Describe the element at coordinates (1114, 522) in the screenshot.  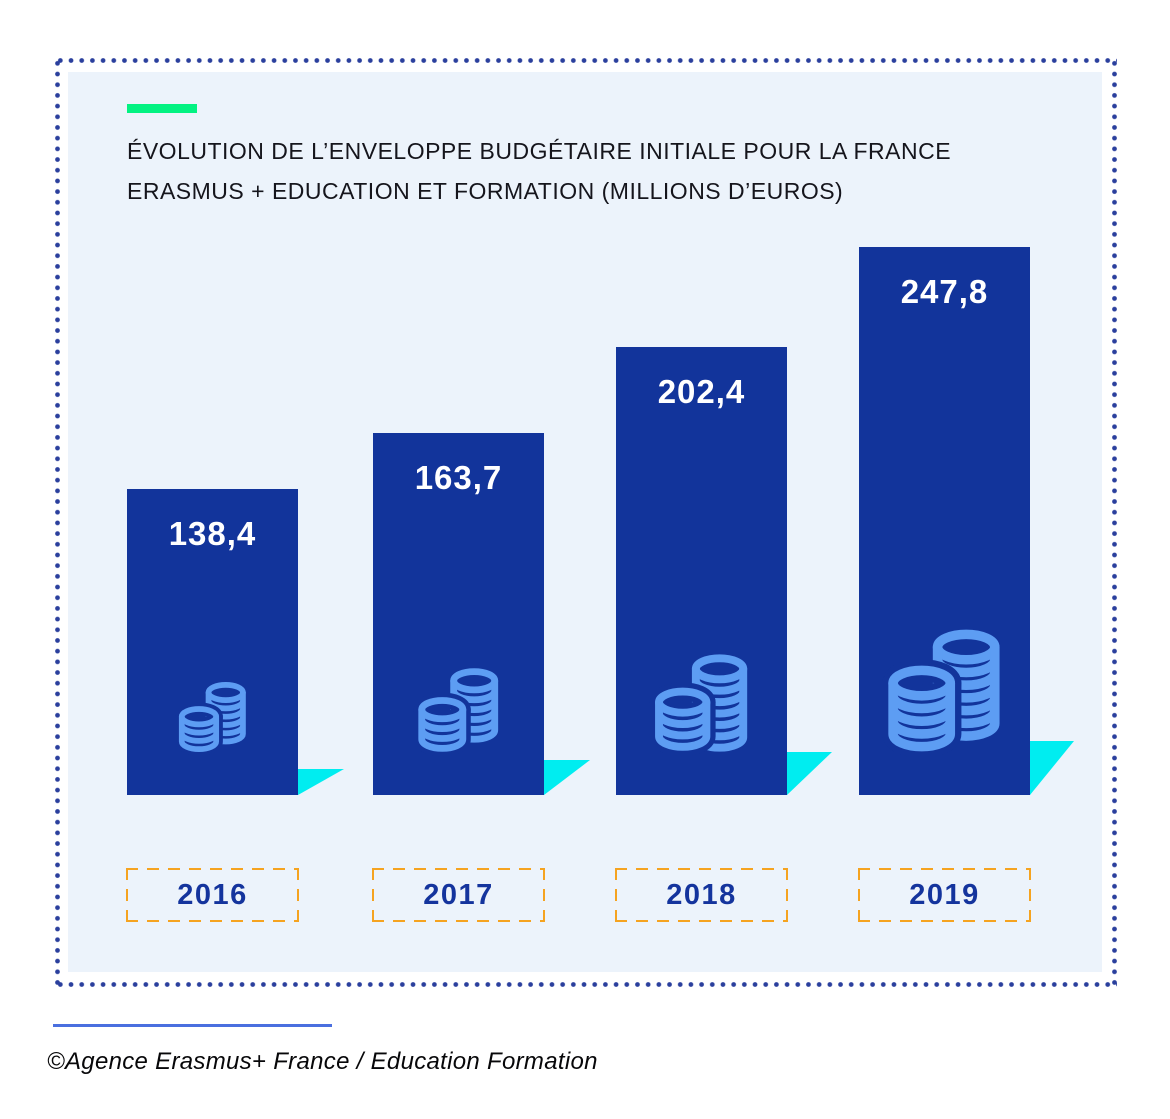
I see `dotted-border-right` at that location.